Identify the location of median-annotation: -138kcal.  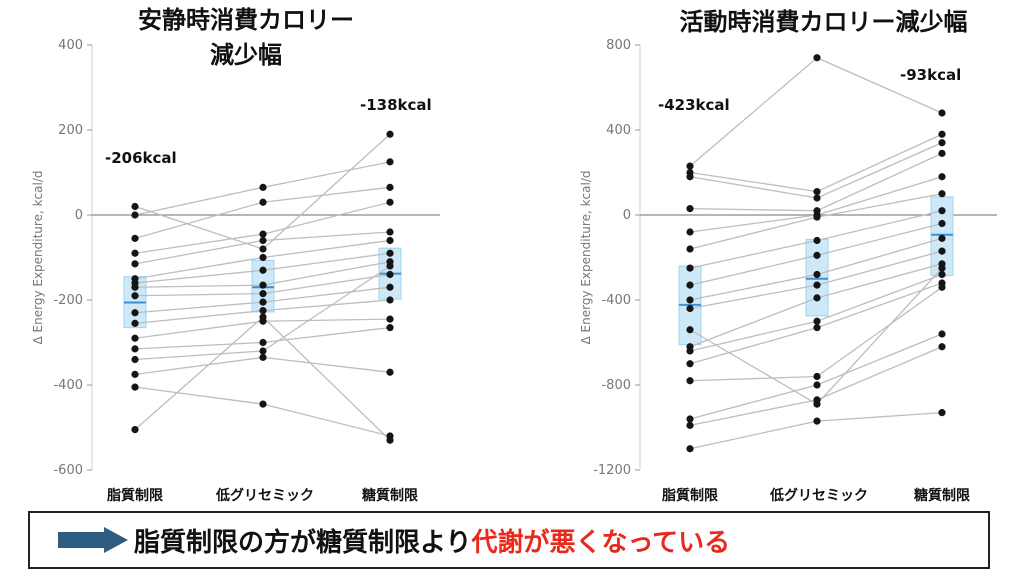
(396, 105).